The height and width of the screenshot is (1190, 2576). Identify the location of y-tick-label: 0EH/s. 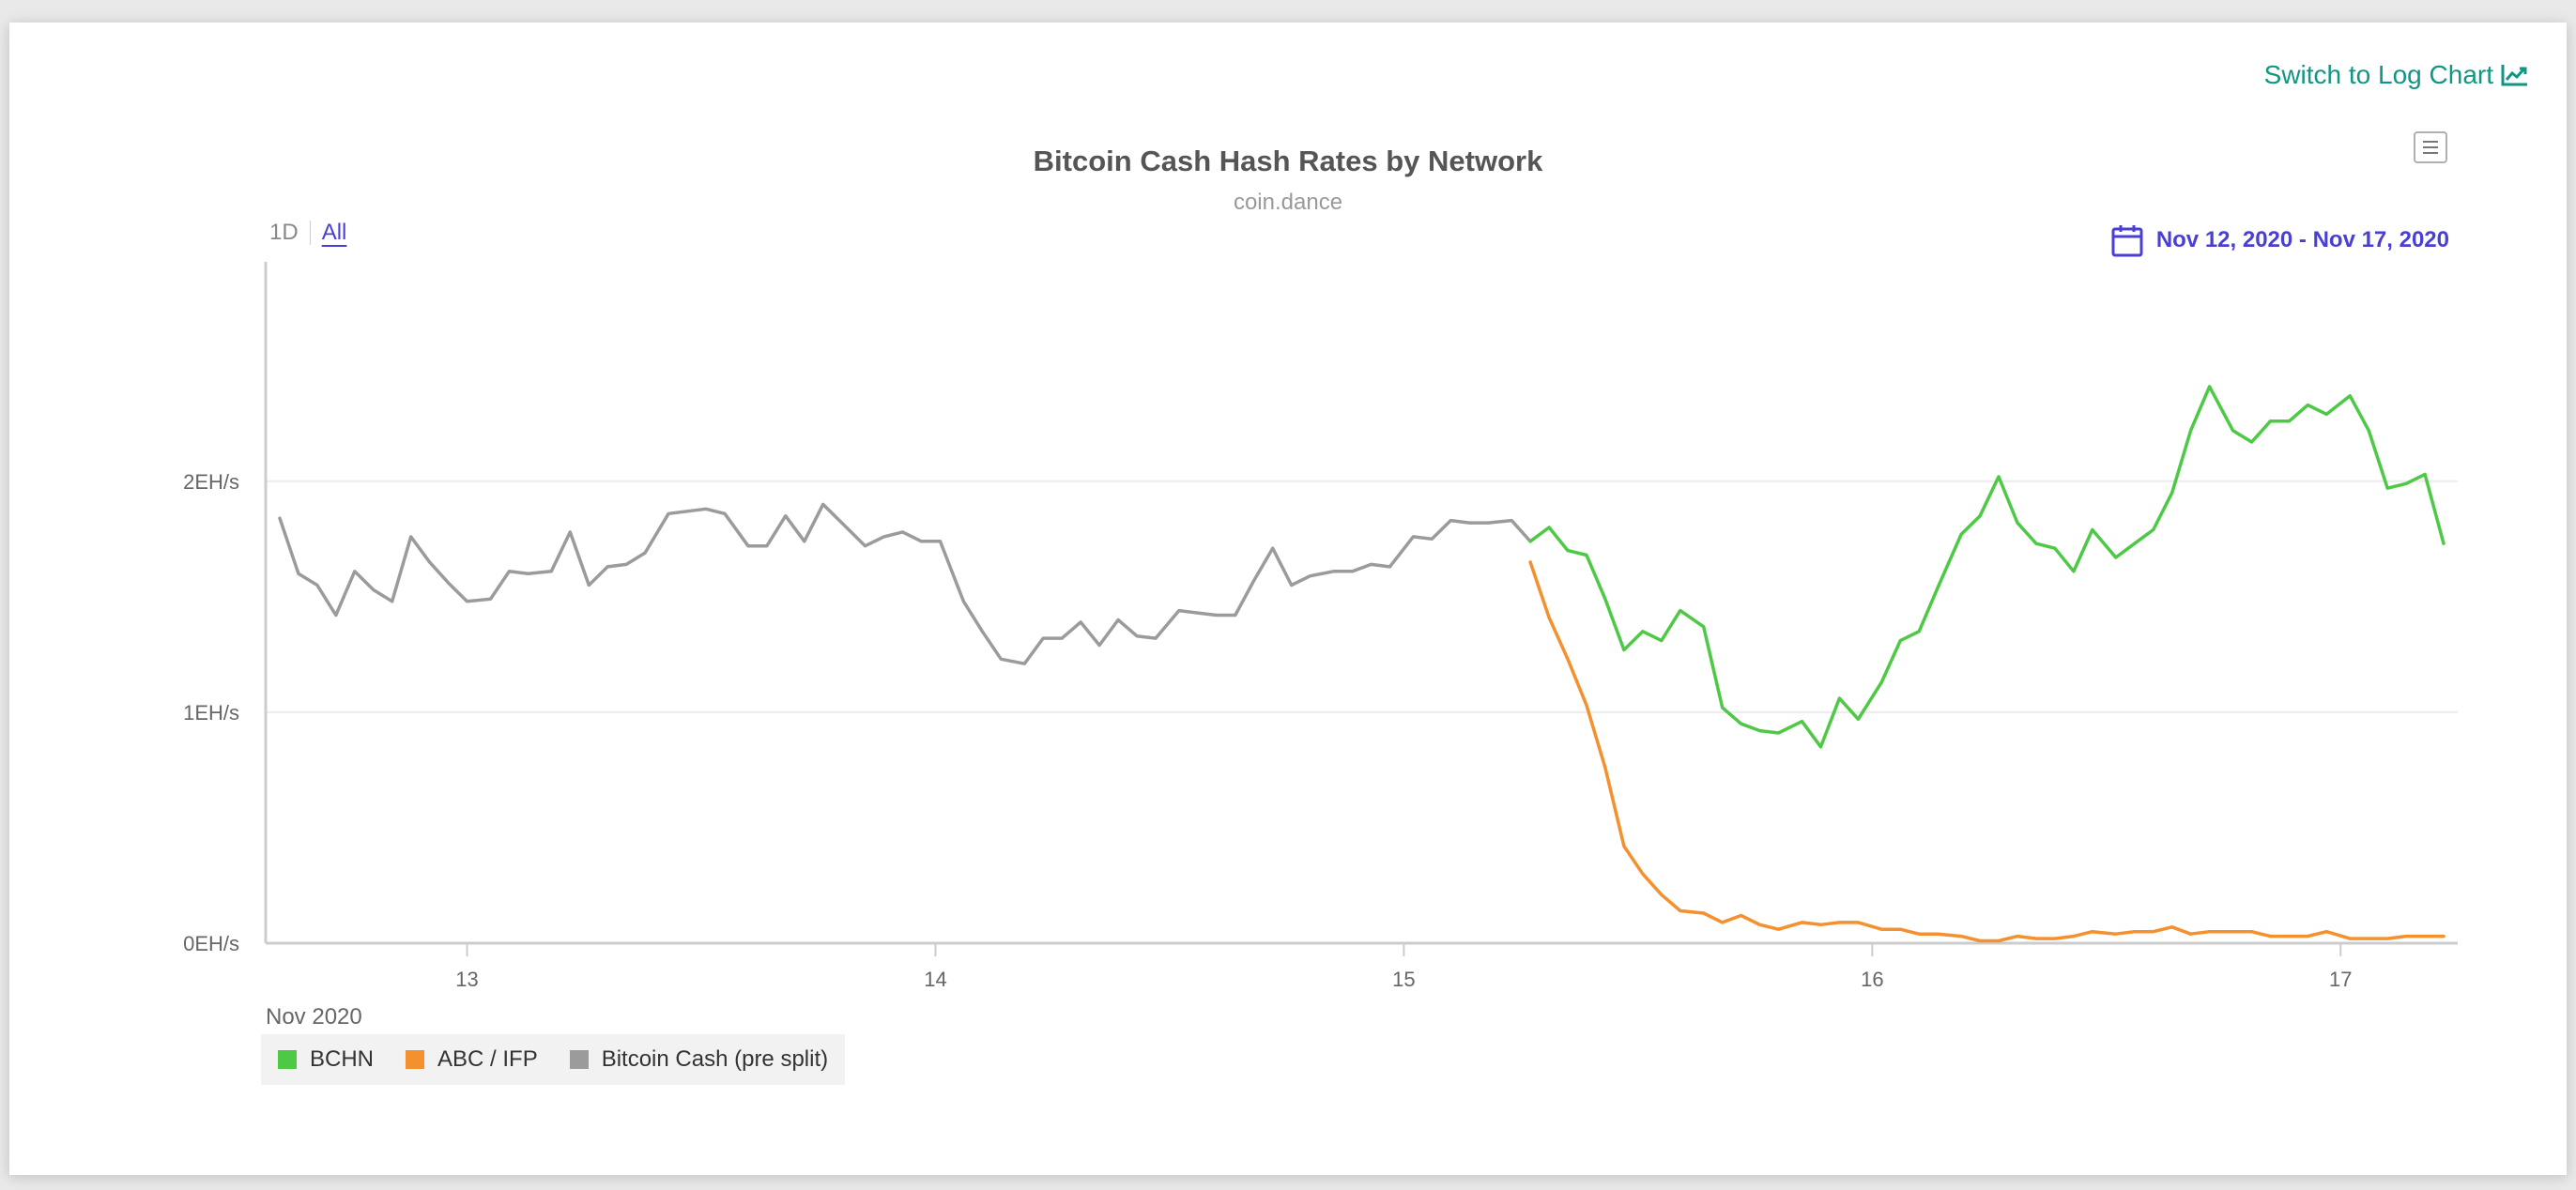
(211, 944).